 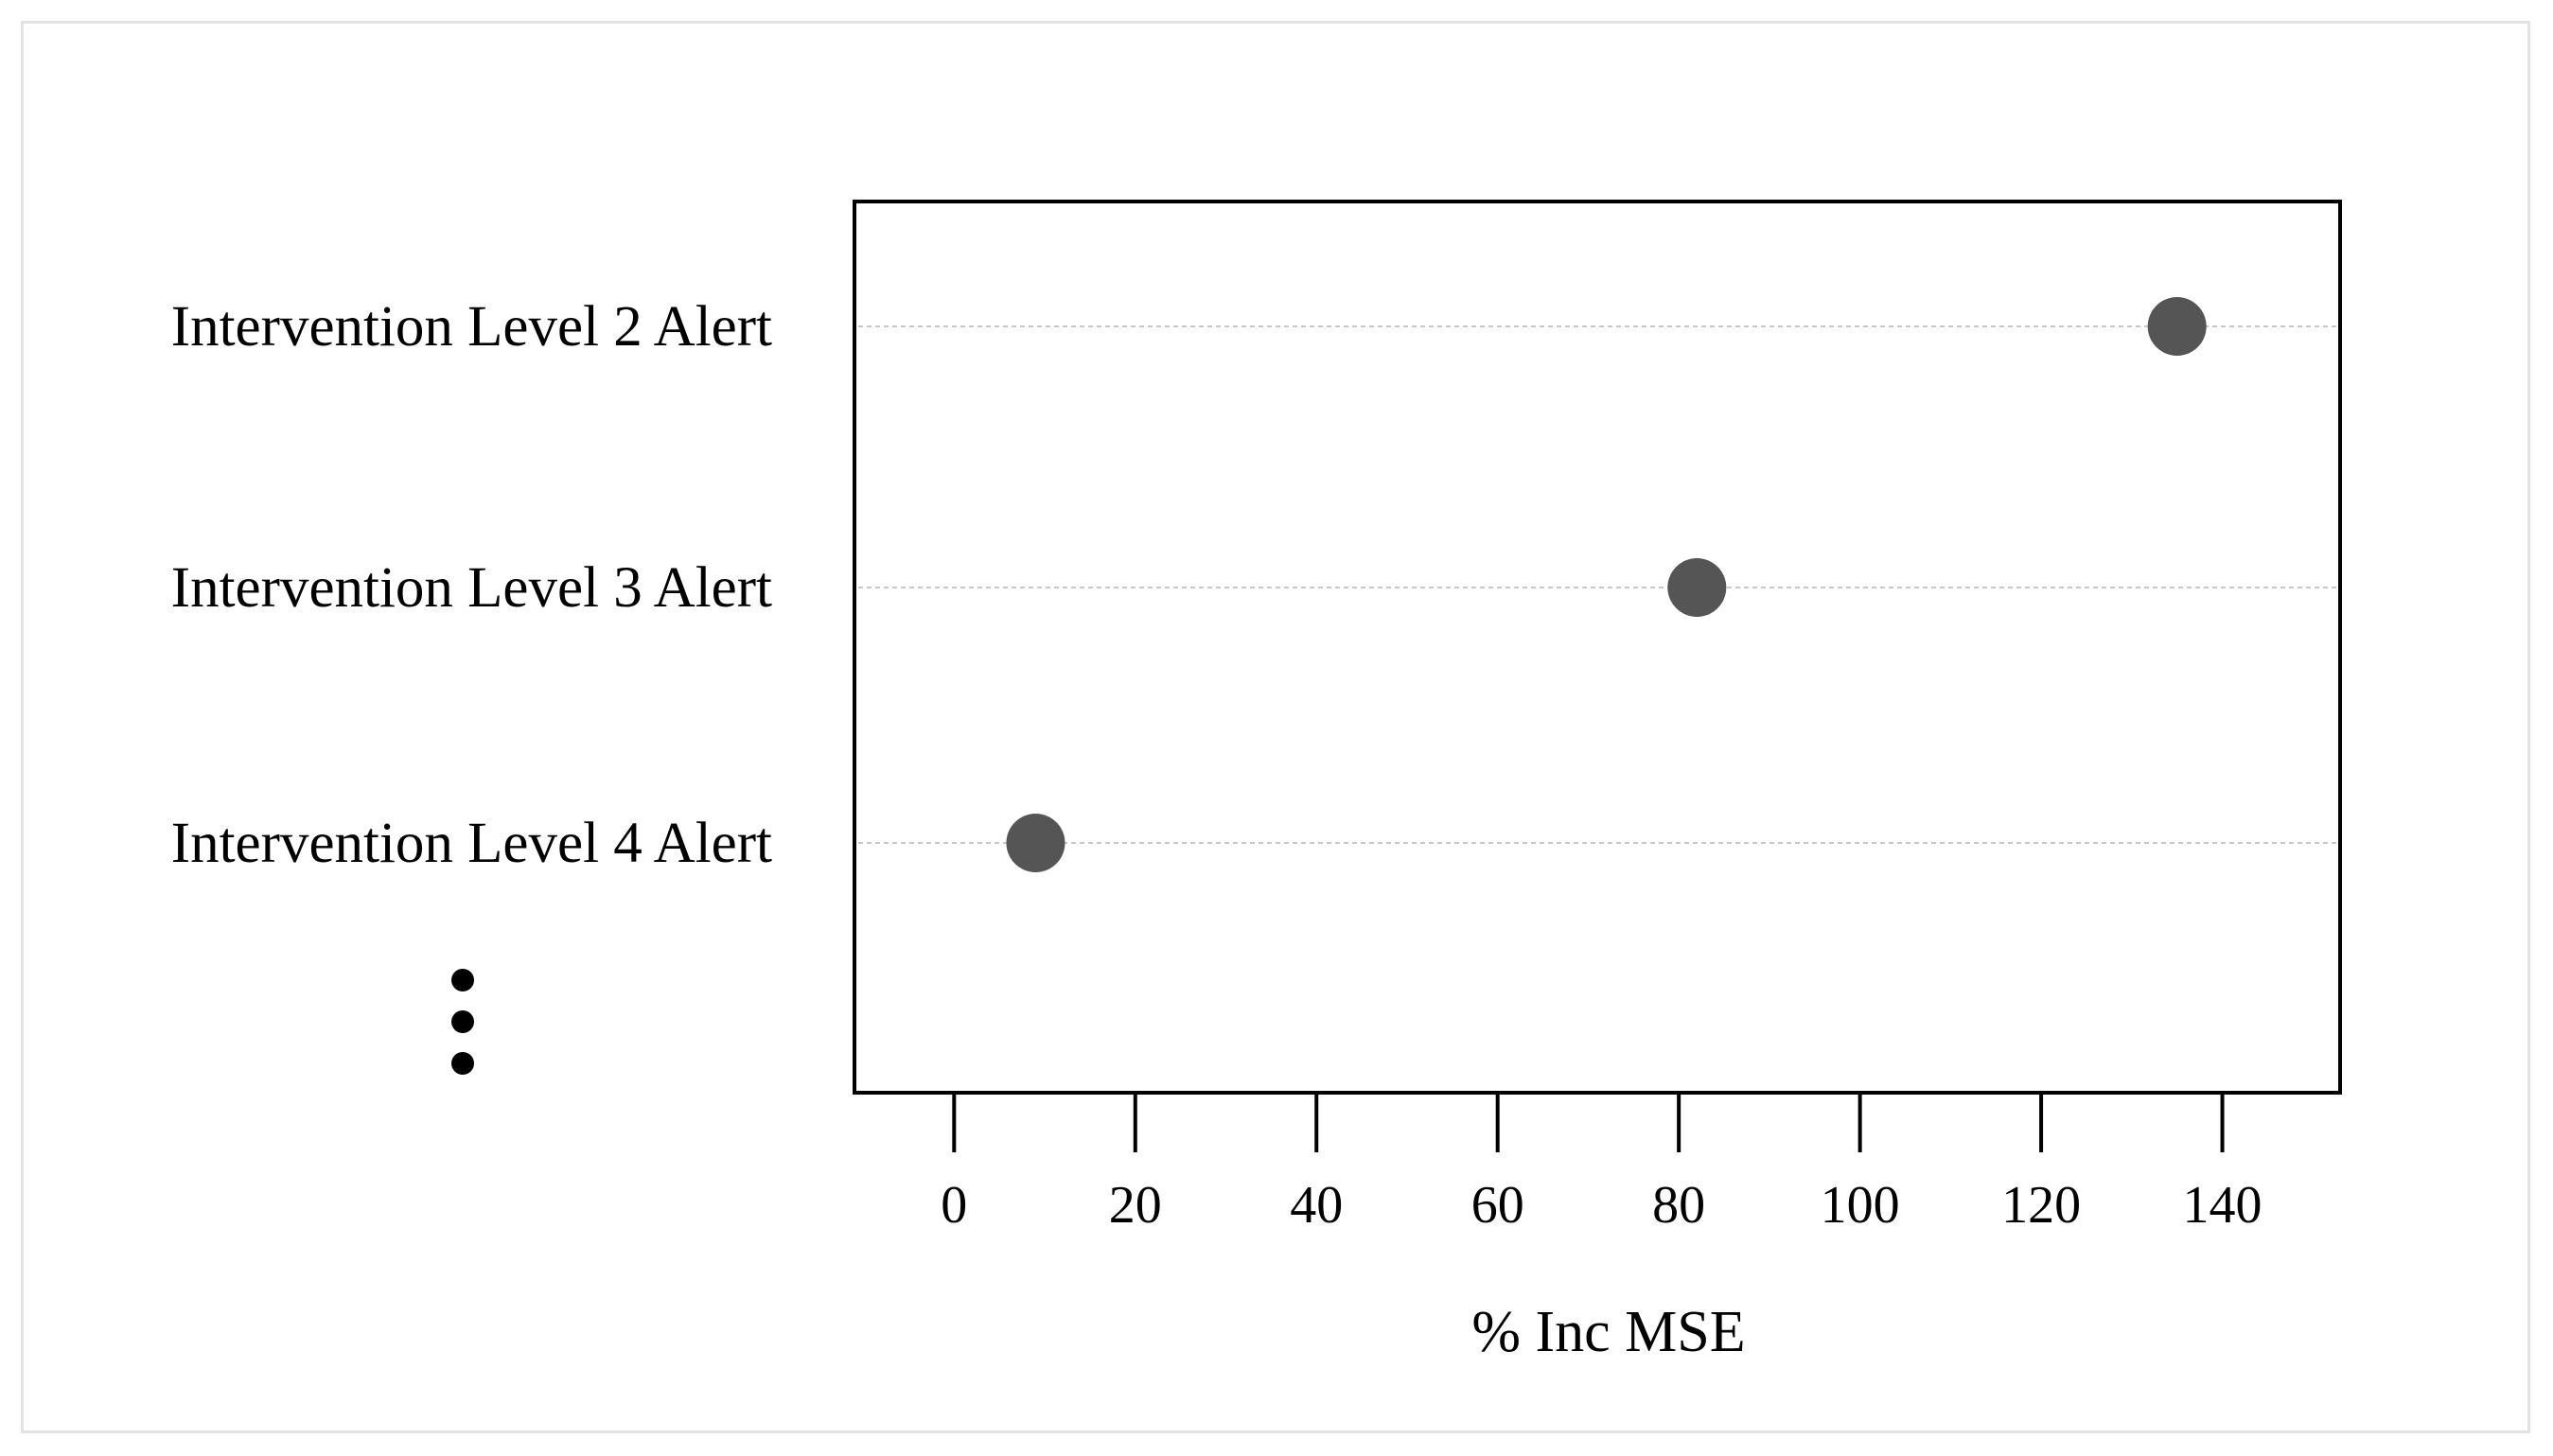 I want to click on category-label: Intervention Level 3 Alert, so click(x=471, y=588).